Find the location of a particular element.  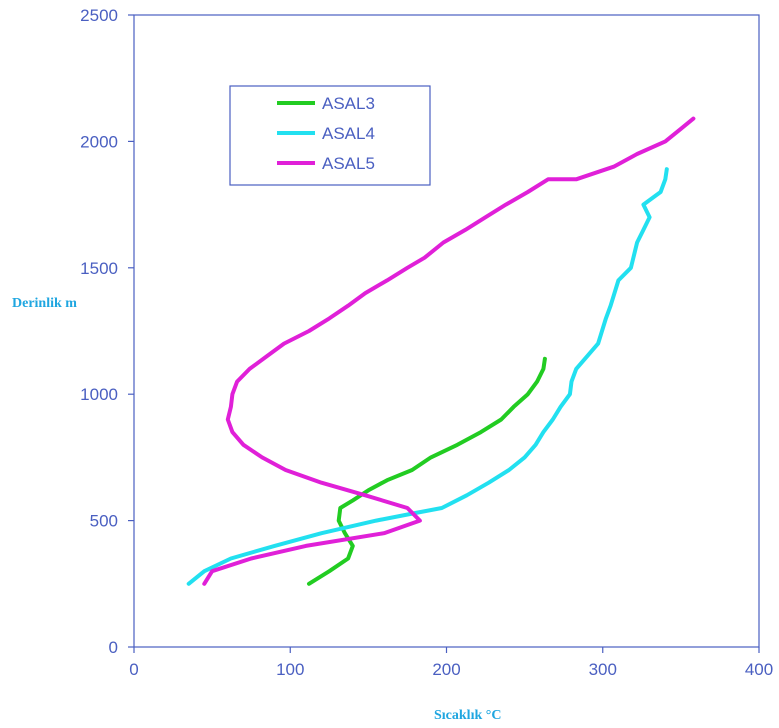

x-axis-ticks: 0 100 200 300 400 is located at coordinates (451, 663).